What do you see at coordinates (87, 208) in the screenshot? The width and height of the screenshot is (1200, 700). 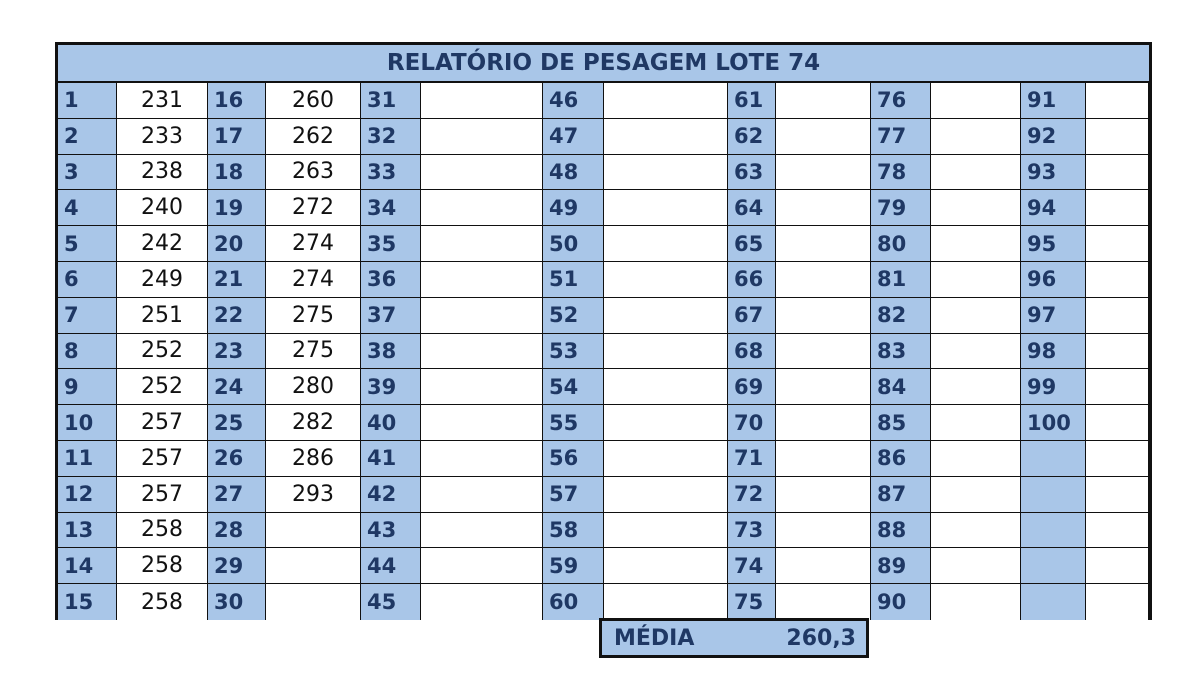 I see `lot-index-cell: 4` at bounding box center [87, 208].